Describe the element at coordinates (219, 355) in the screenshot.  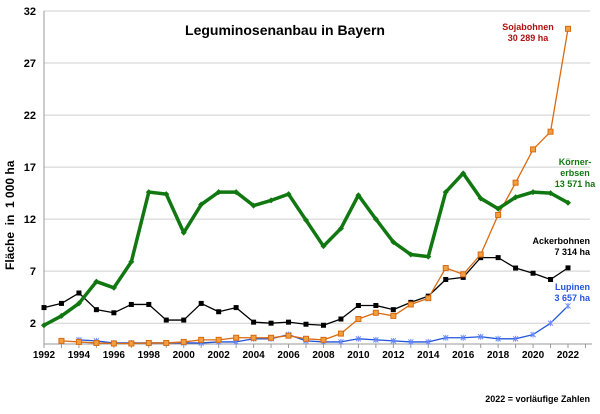
I see `x-tick-label: 2002` at that location.